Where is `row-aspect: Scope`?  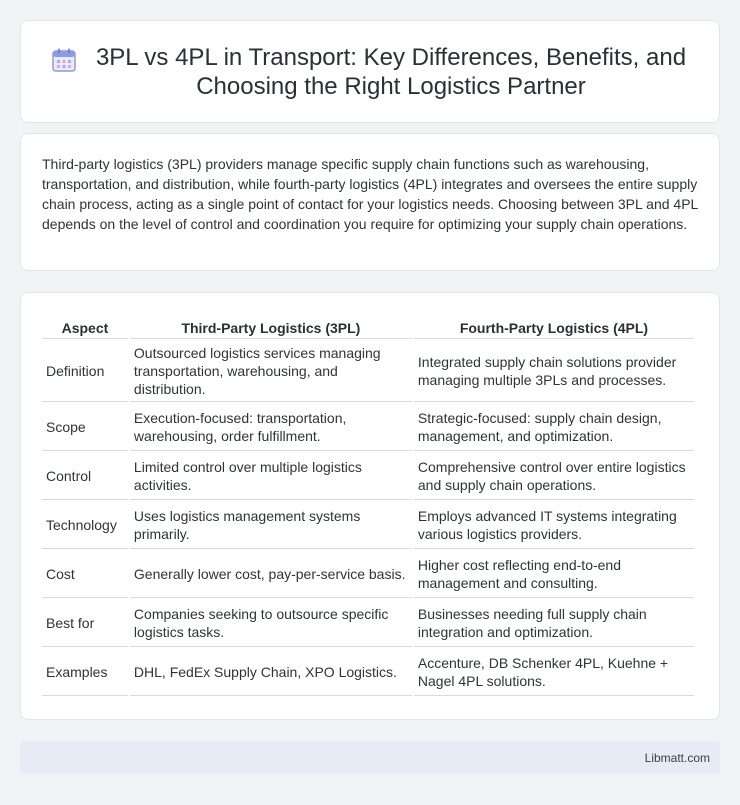 row-aspect: Scope is located at coordinates (85, 427).